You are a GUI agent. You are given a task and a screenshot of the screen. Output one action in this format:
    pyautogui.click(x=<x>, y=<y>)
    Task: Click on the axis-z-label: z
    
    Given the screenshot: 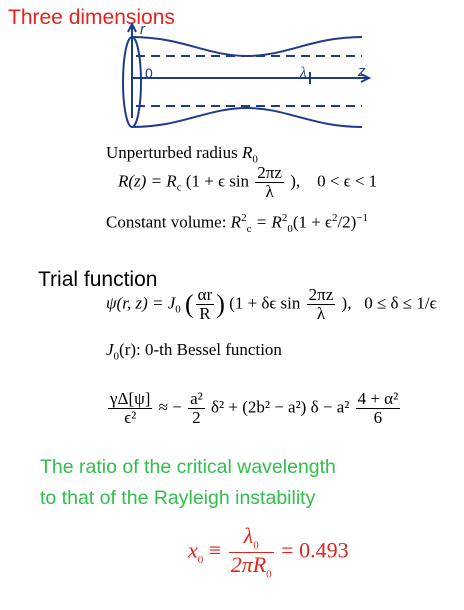 What is the action you would take?
    pyautogui.click(x=361, y=71)
    